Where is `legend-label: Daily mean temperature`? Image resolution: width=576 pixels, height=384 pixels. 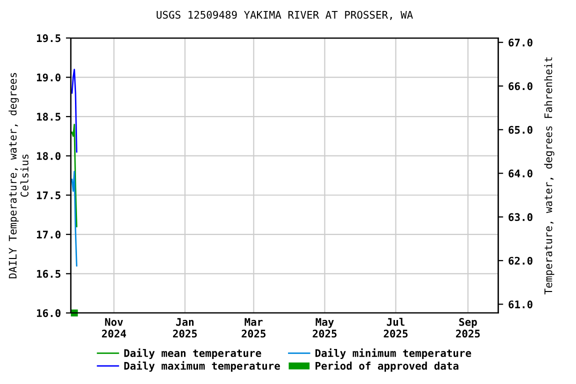
legend-label: Daily mean temperature is located at coordinates (193, 354).